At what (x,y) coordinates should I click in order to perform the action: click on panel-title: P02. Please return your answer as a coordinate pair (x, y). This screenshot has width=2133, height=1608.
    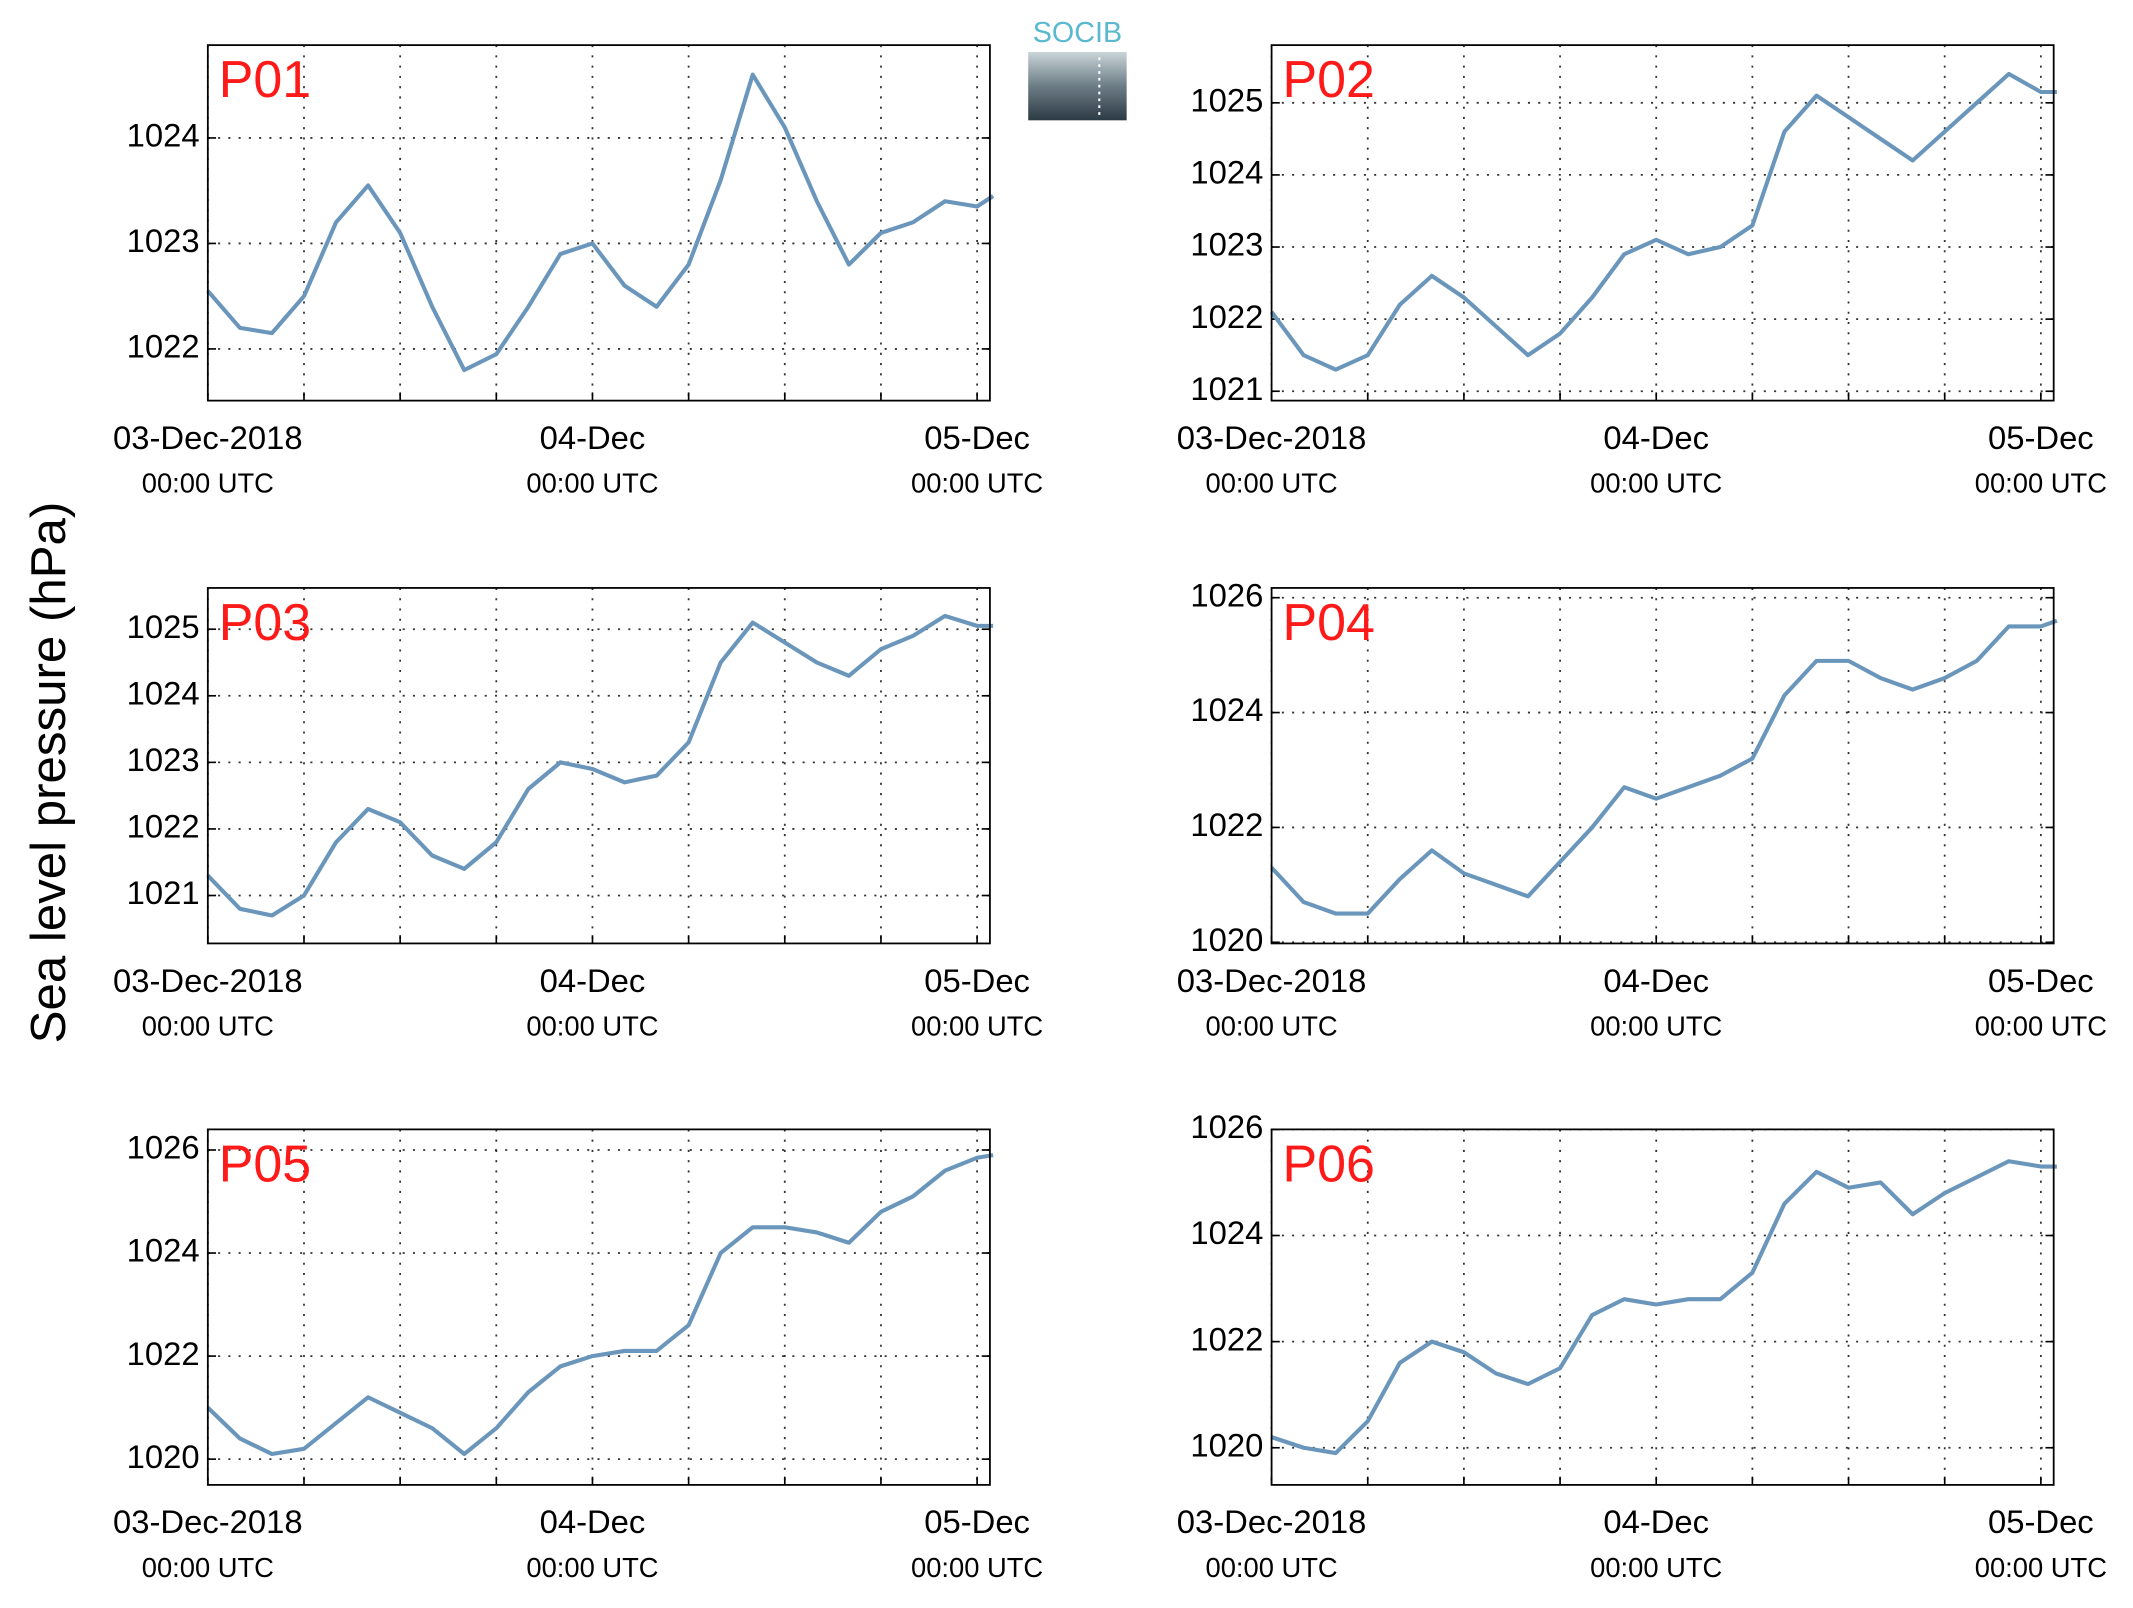
    Looking at the image, I should click on (1329, 80).